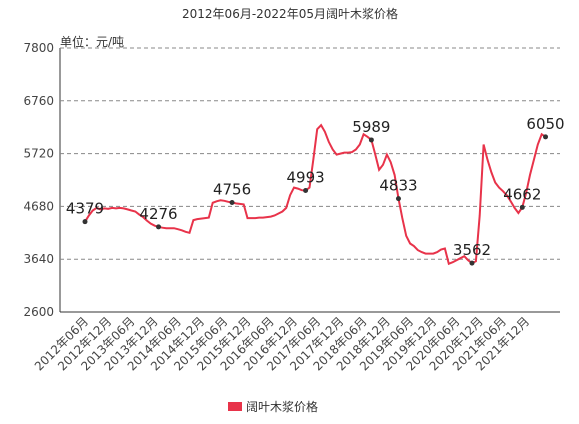  What do you see at coordinates (282, 406) in the screenshot?
I see `legend-label: 阔叶木浆价格` at bounding box center [282, 406].